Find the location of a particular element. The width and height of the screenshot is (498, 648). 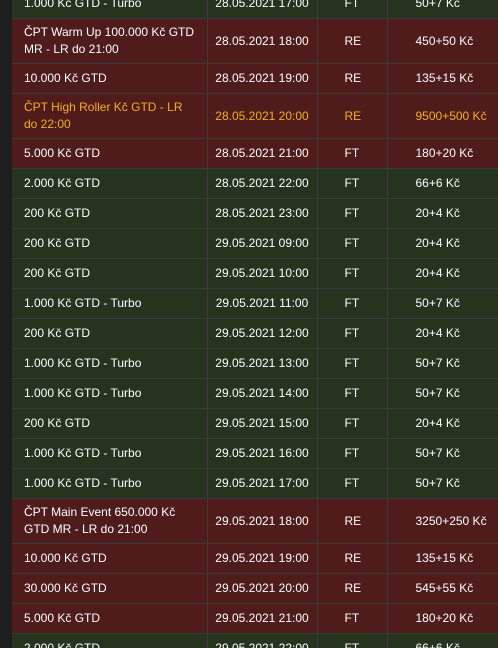

table-row: 2.000 Kč GTD 29.05.2021 22:00 FT 66+6 Kč is located at coordinates (255, 640).